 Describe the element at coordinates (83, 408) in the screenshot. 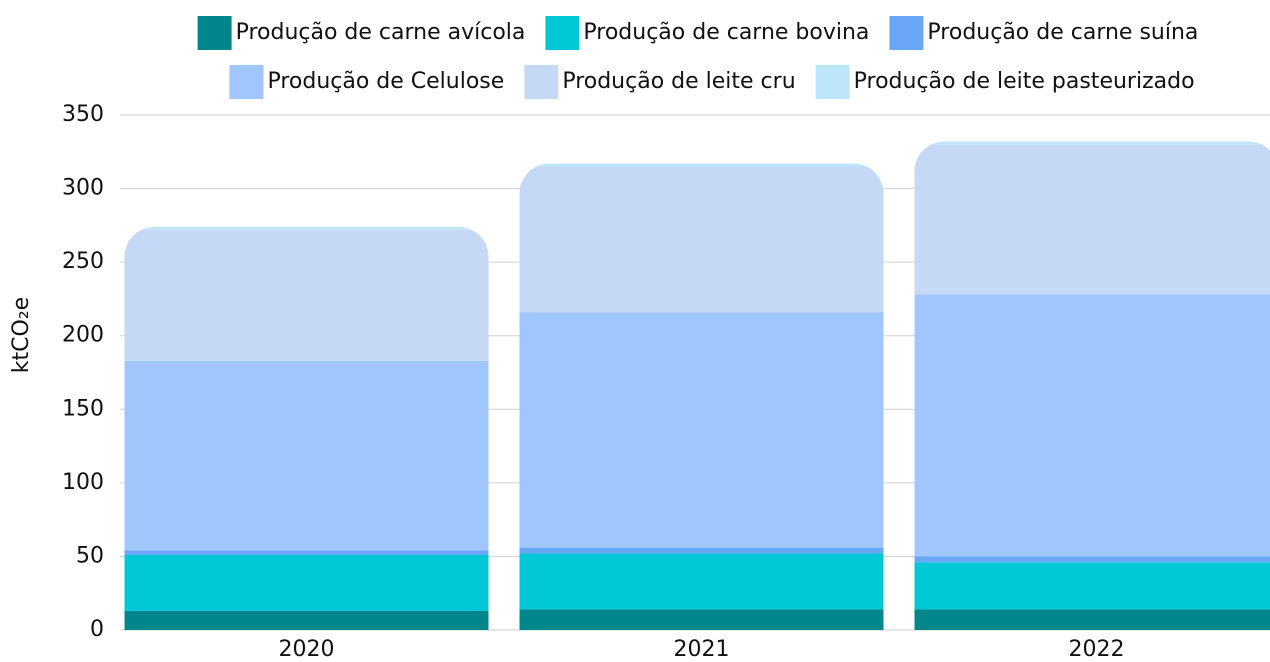

I see `y-tick-label: 150` at that location.